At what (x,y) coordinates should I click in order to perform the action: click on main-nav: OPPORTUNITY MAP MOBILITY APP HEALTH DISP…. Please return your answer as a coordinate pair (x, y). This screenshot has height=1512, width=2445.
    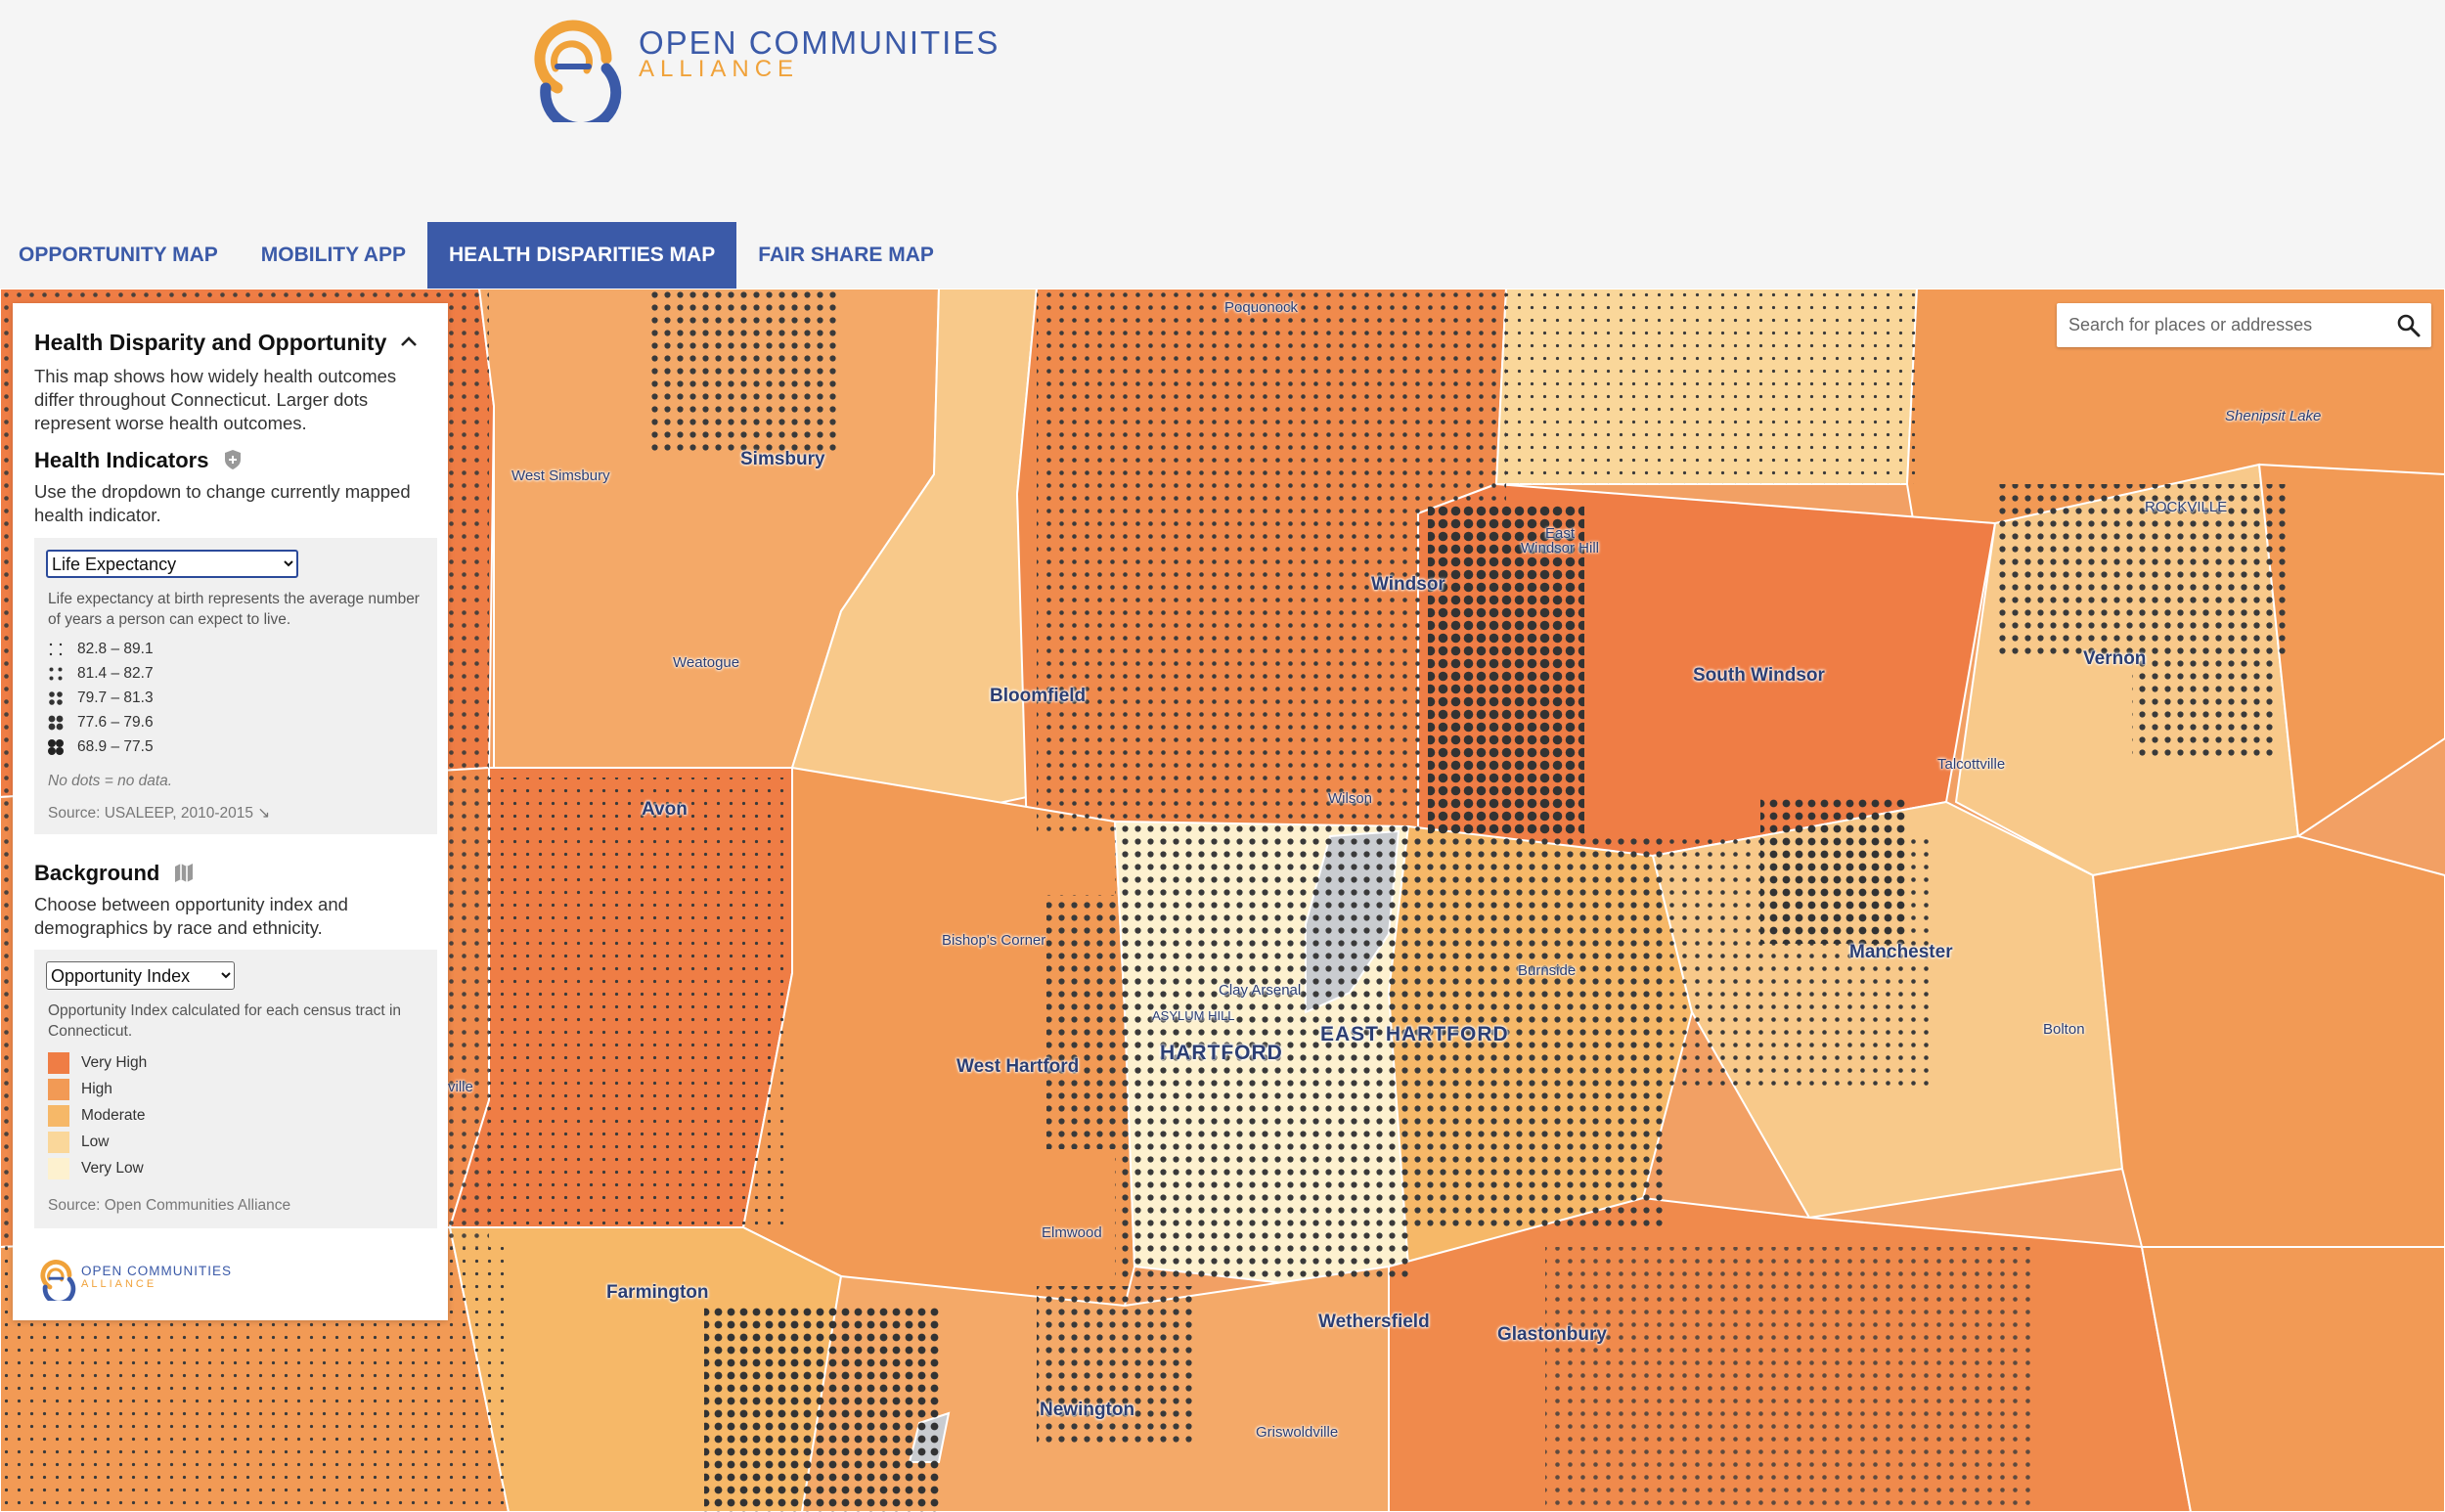
    Looking at the image, I should click on (478, 256).